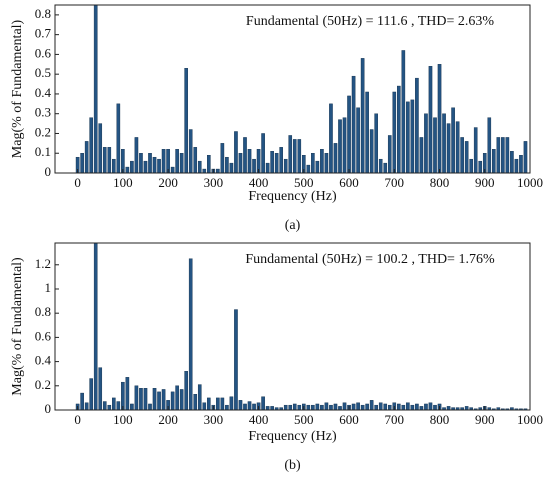 Image resolution: width=550 pixels, height=478 pixels. Describe the element at coordinates (43, 131) in the screenshot. I see `y-tick-label: 0.2` at that location.